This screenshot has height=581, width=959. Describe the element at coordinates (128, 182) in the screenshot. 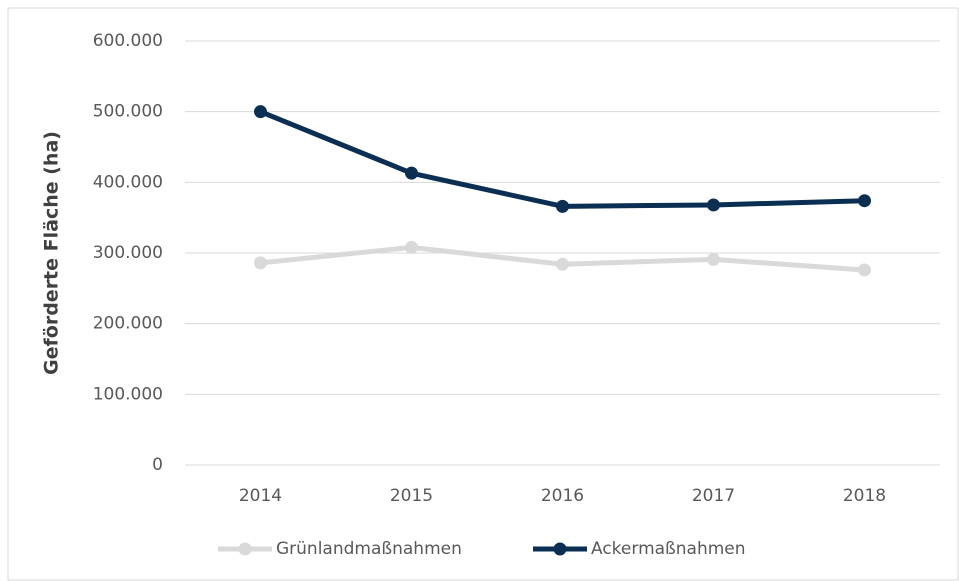

I see `y-tick-label: 400.000` at that location.